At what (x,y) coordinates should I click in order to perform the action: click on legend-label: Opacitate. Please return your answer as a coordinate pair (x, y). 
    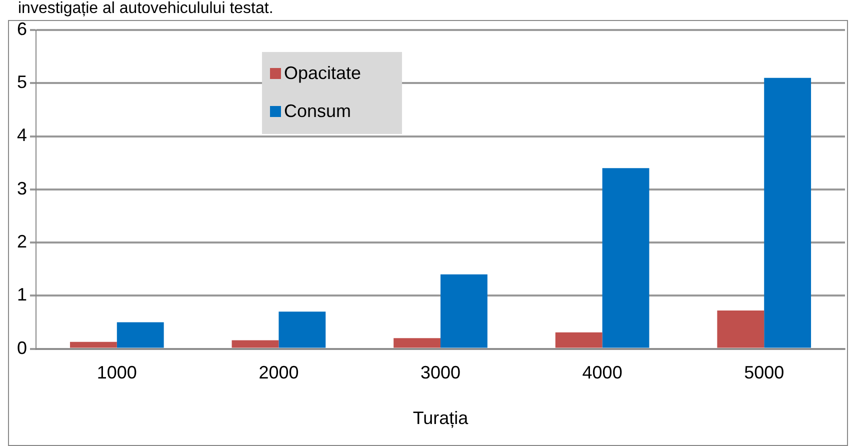
    Looking at the image, I should click on (323, 73).